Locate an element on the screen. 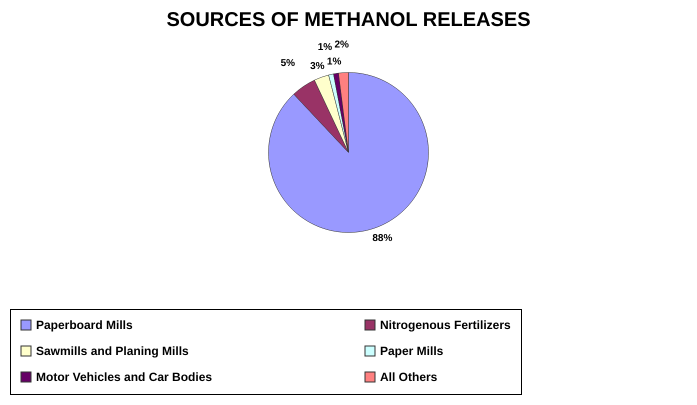  legend-label: All Others is located at coordinates (409, 377).